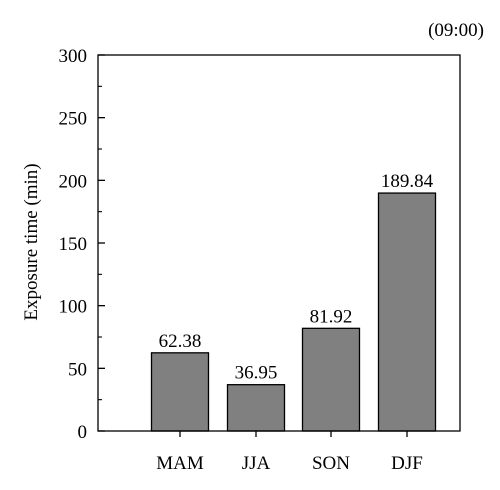 This screenshot has width=500, height=490. I want to click on data-label-son: 81.92, so click(331, 316).